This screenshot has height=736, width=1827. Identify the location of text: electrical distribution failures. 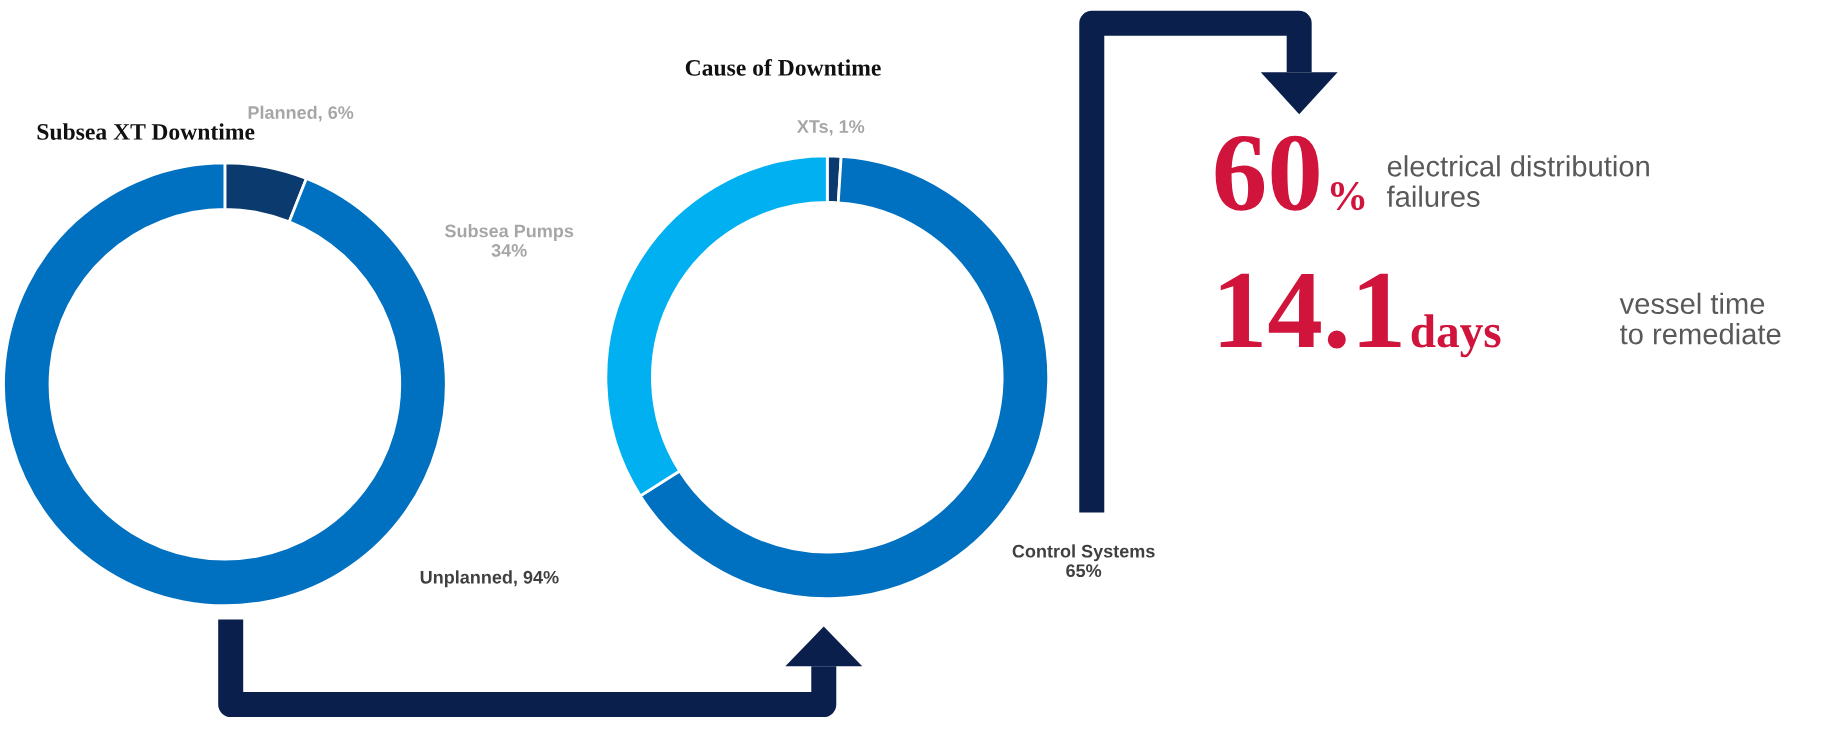
(1517, 181).